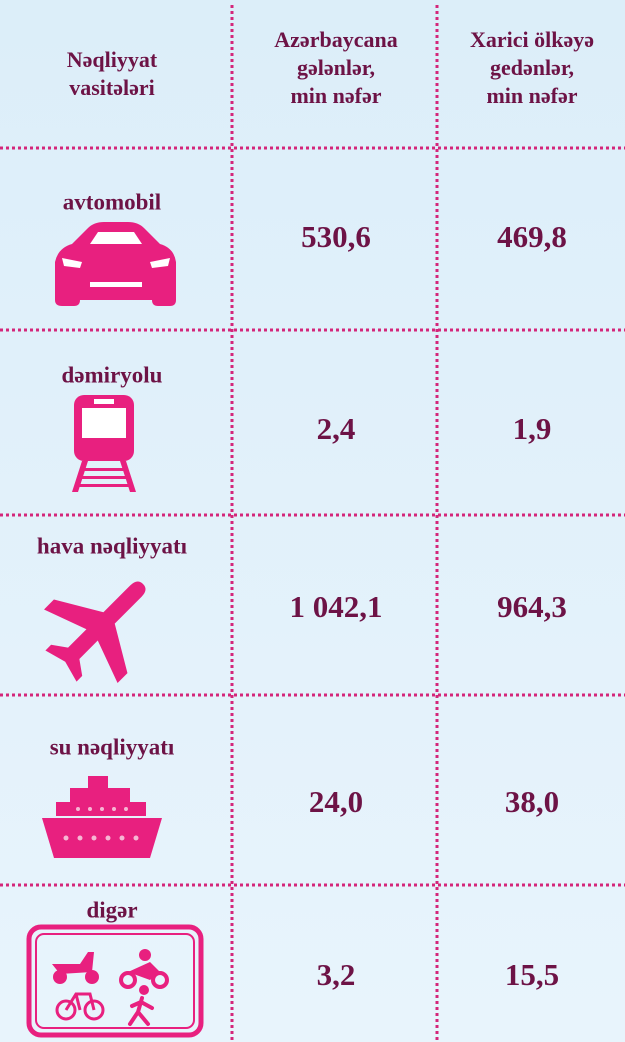 This screenshot has width=625, height=1042. What do you see at coordinates (115, 264) in the screenshot?
I see `car-icon` at bounding box center [115, 264].